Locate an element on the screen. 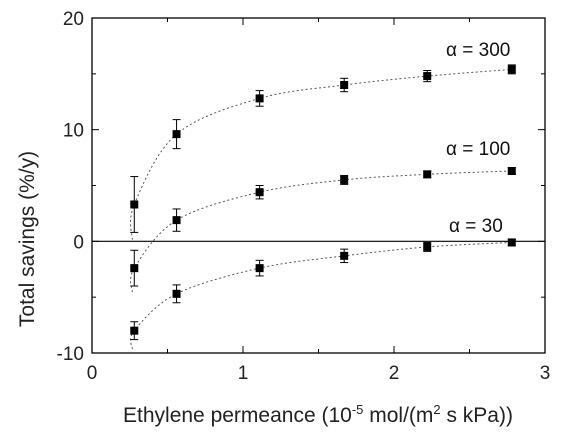 The width and height of the screenshot is (566, 439). y-tick-label: -10 is located at coordinates (70, 354).